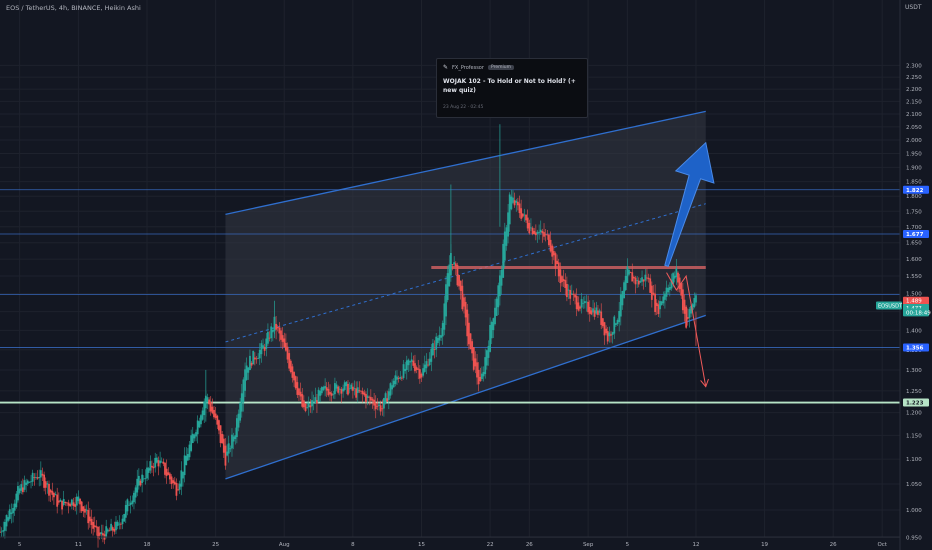  I want to click on time-tick-label: Aug, so click(284, 545).